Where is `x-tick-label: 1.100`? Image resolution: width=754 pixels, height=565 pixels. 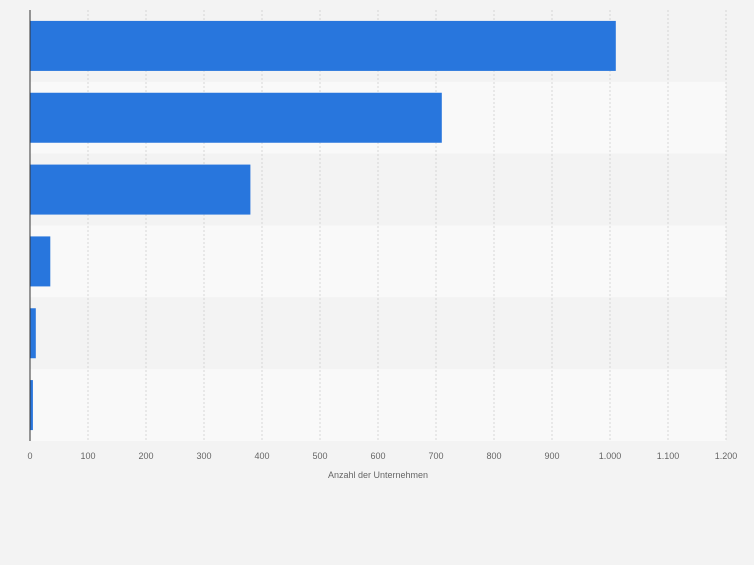
x-tick-label: 1.100 is located at coordinates (668, 456).